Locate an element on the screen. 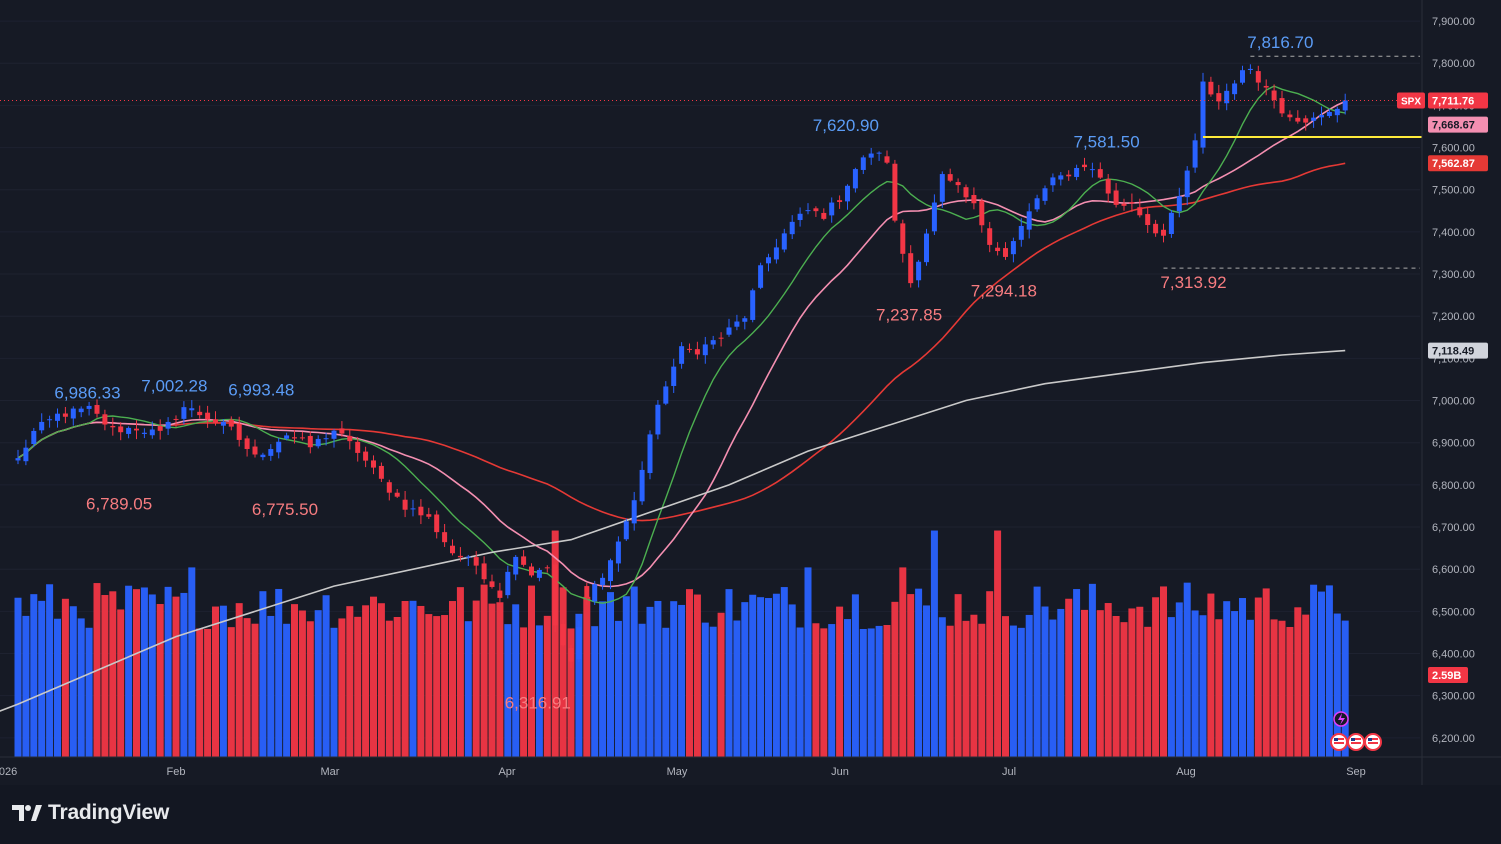 This screenshot has height=844, width=1501. y-tick-label: 6,200.00 is located at coordinates (1453, 739).